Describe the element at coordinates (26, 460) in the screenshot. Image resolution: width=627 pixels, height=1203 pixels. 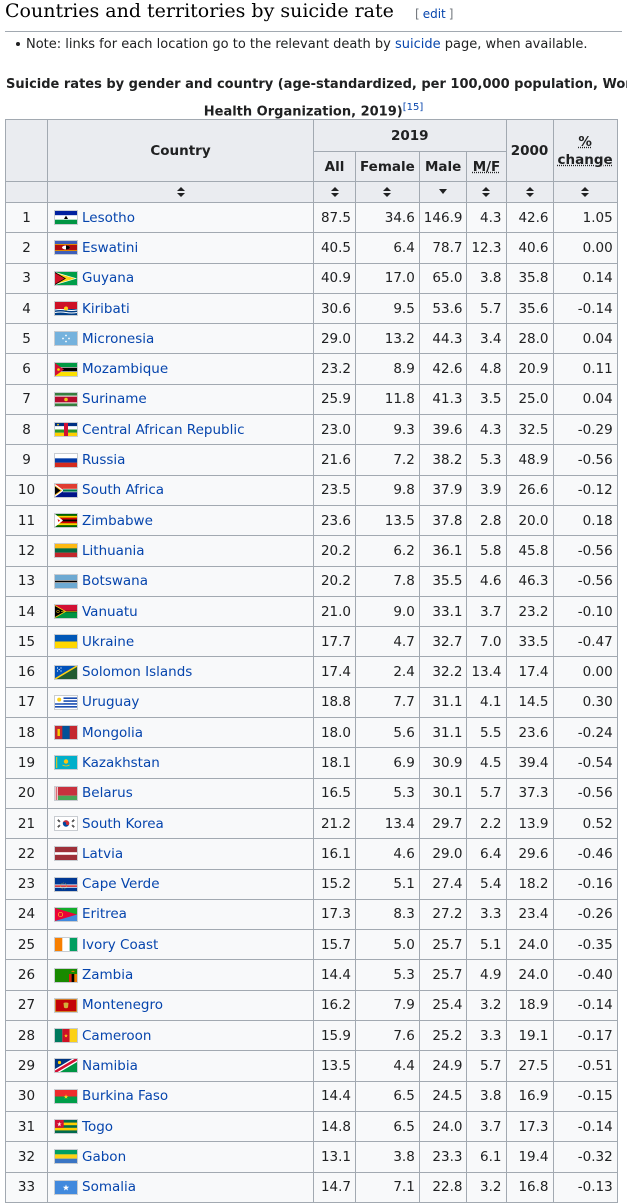
I see `rank-cell: 9` at that location.